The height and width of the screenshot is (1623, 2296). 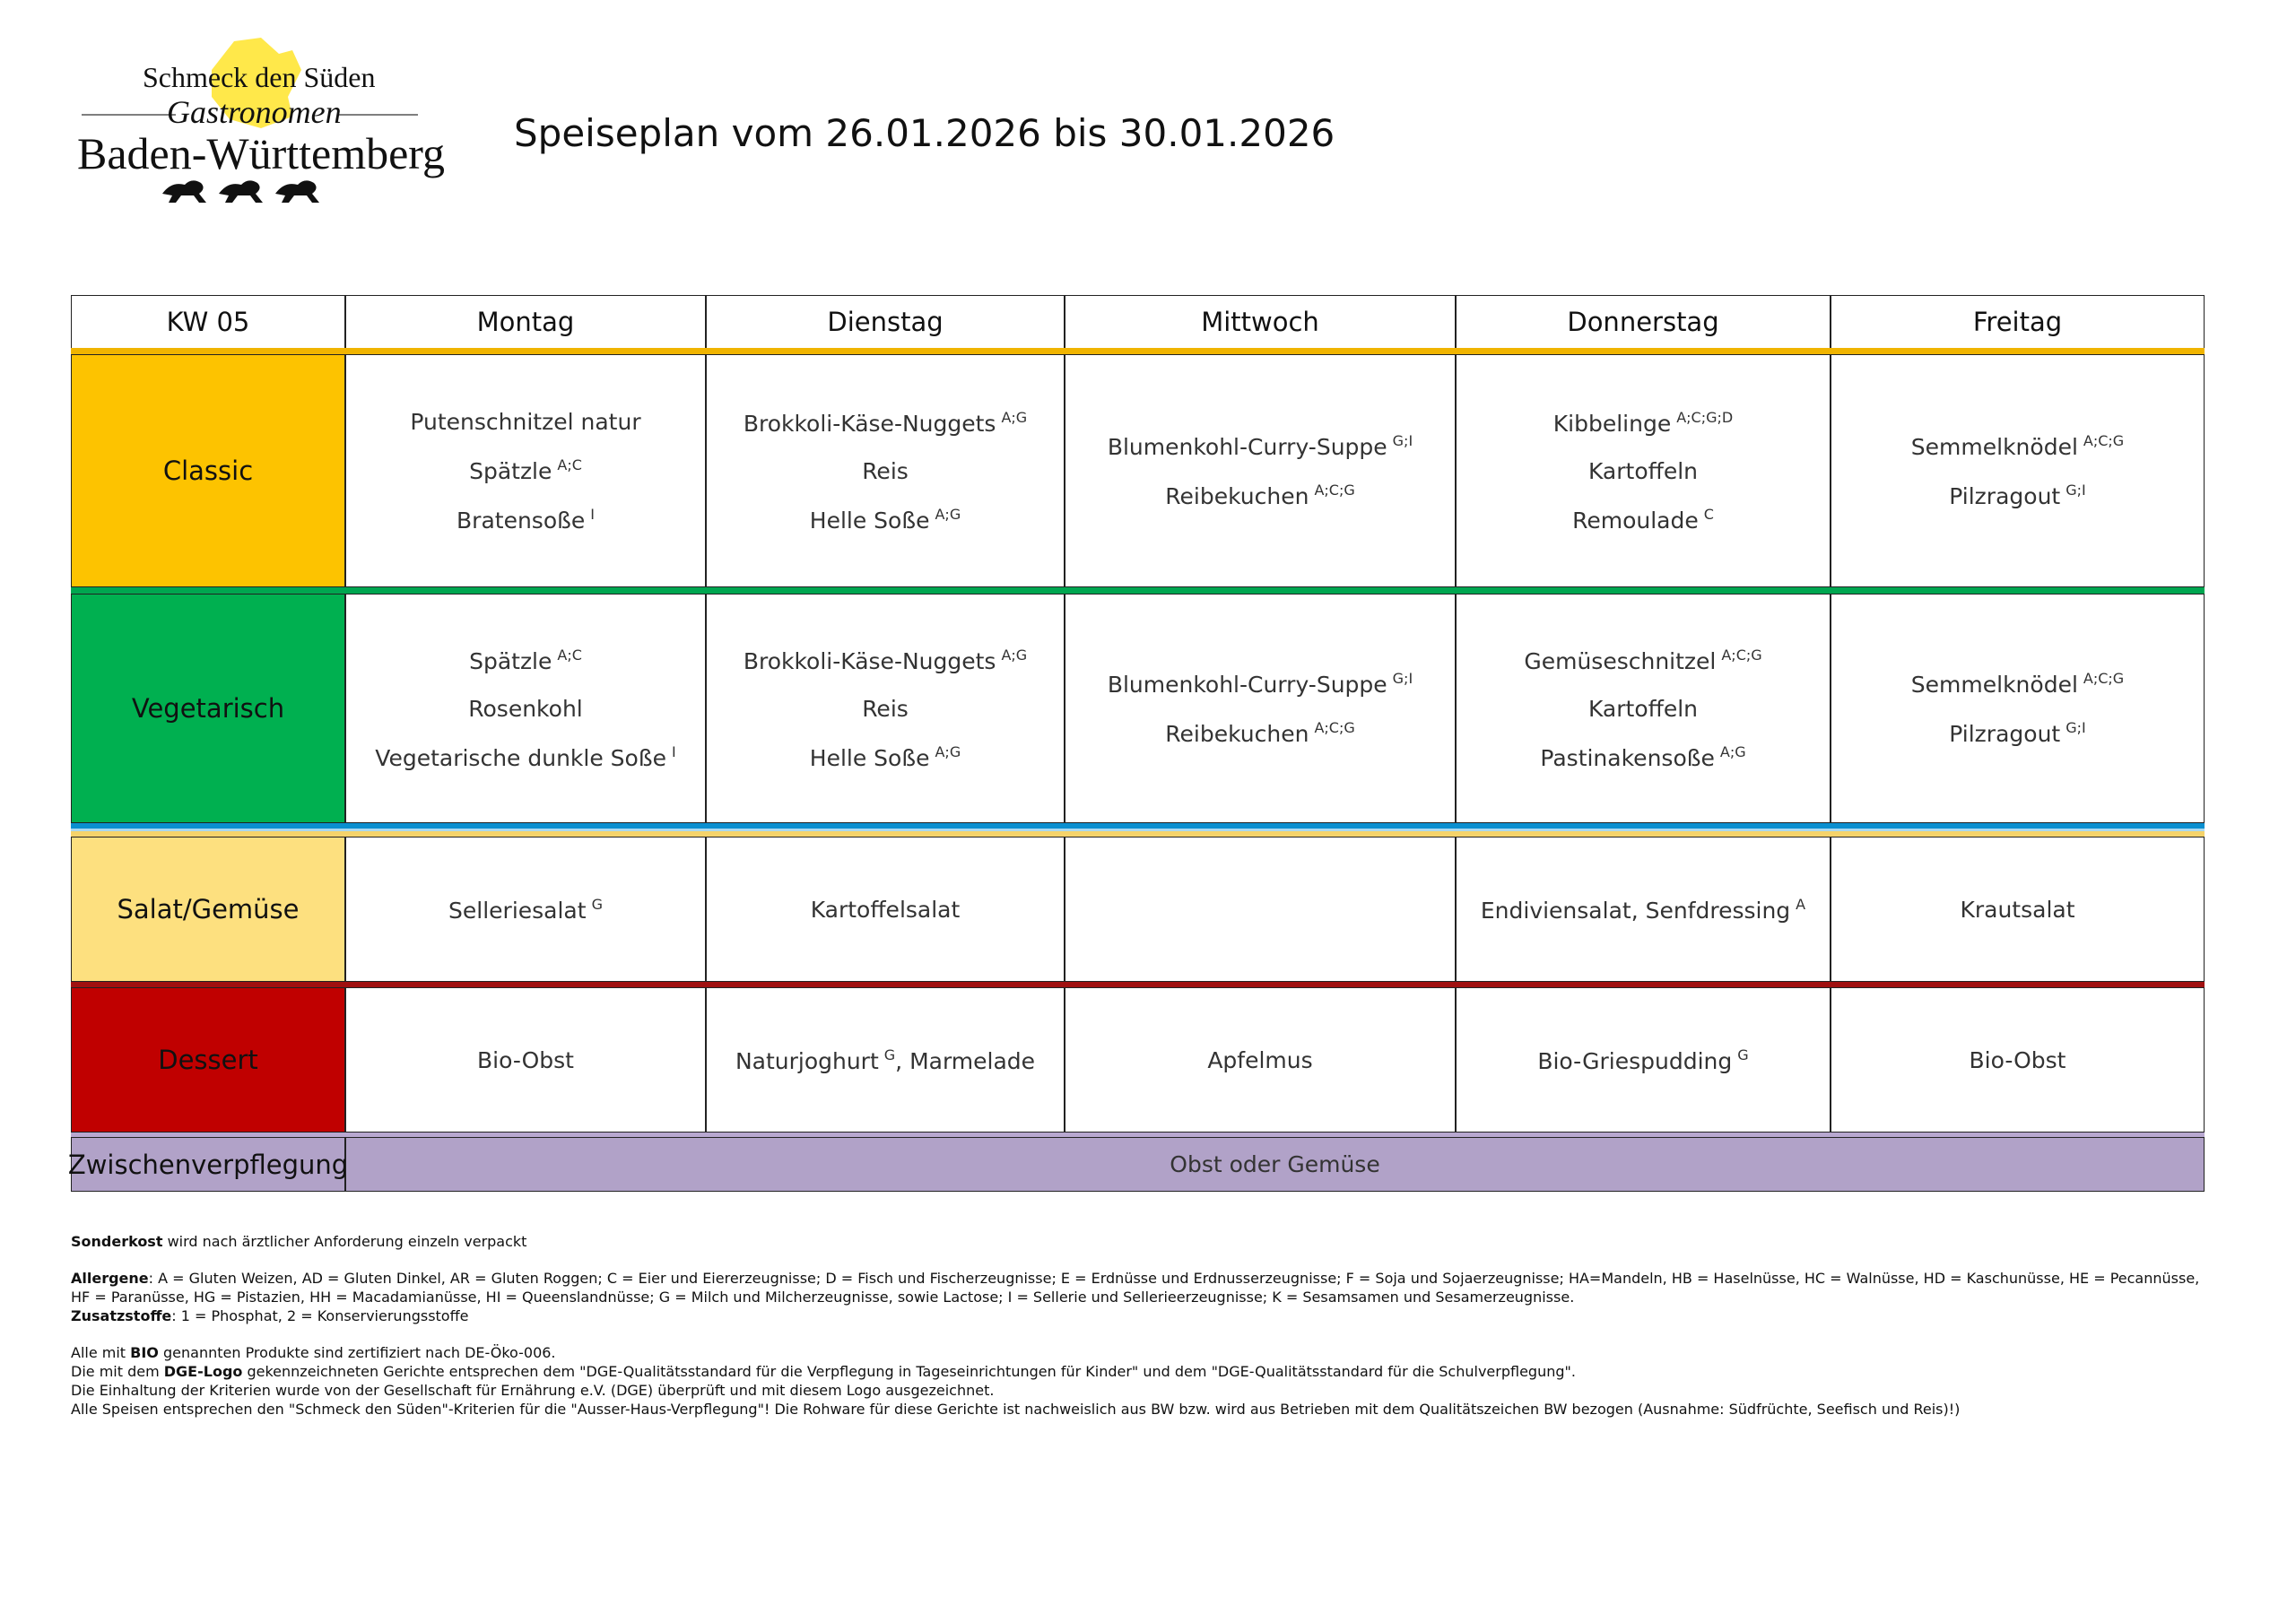 I want to click on dish: Kartoffeln, so click(x=1643, y=709).